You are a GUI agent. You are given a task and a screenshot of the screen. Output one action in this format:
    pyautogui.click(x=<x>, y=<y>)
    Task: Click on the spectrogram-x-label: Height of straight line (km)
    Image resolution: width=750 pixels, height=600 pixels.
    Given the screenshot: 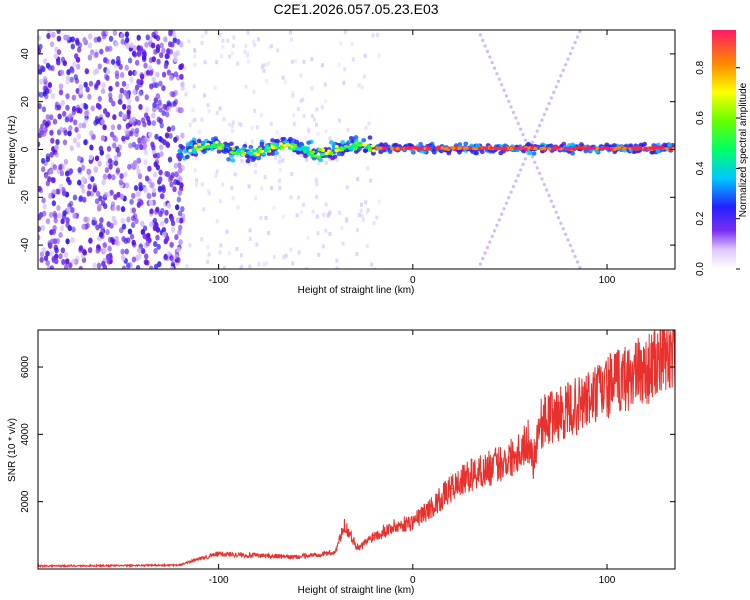 What is the action you would take?
    pyautogui.click(x=356, y=290)
    